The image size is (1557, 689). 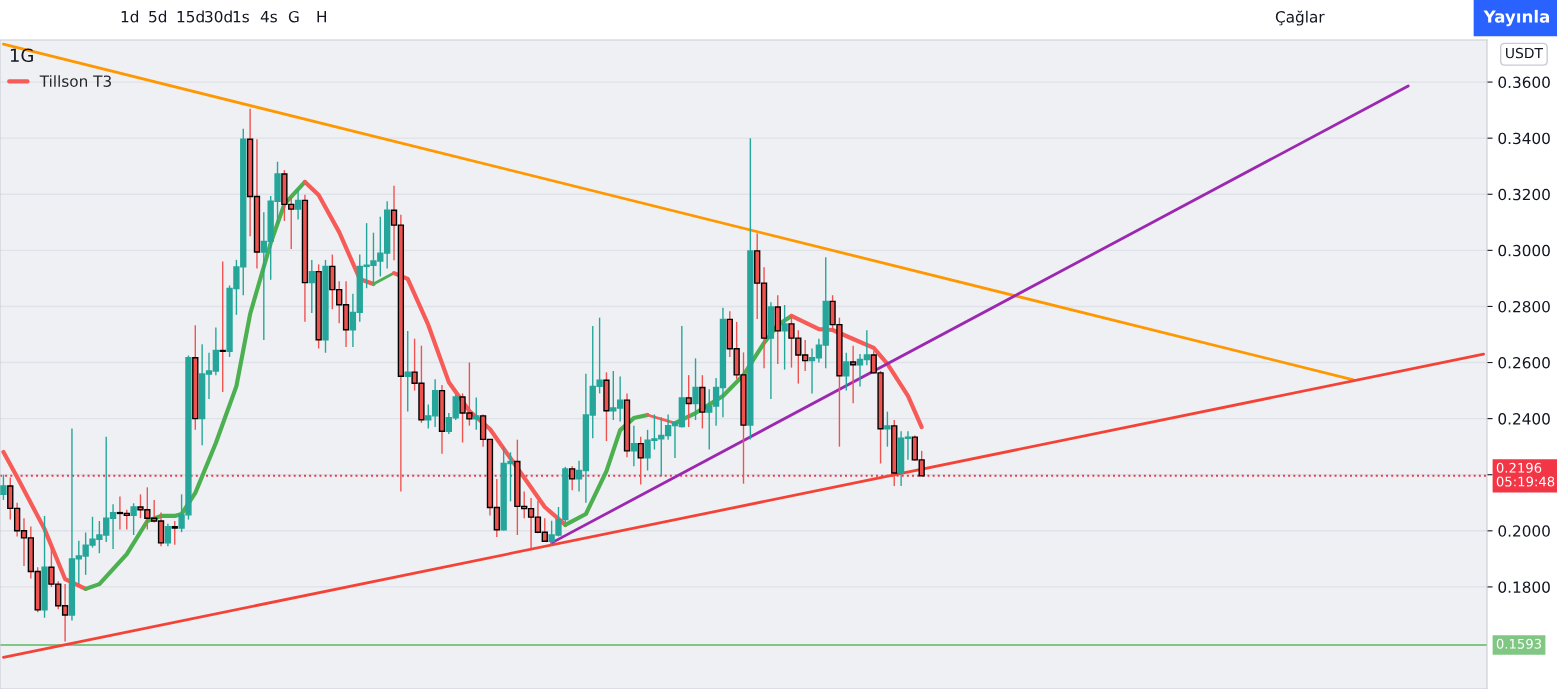 I want to click on text: 1s, so click(x=241, y=17).